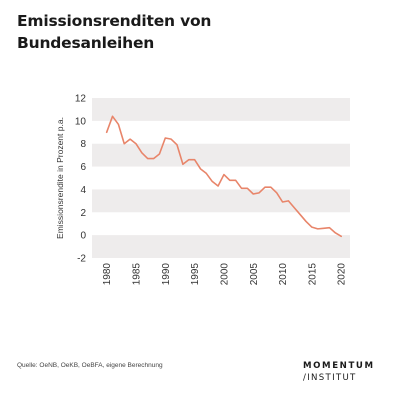 The height and width of the screenshot is (400, 400). I want to click on y-tick-label: 2, so click(83, 213).